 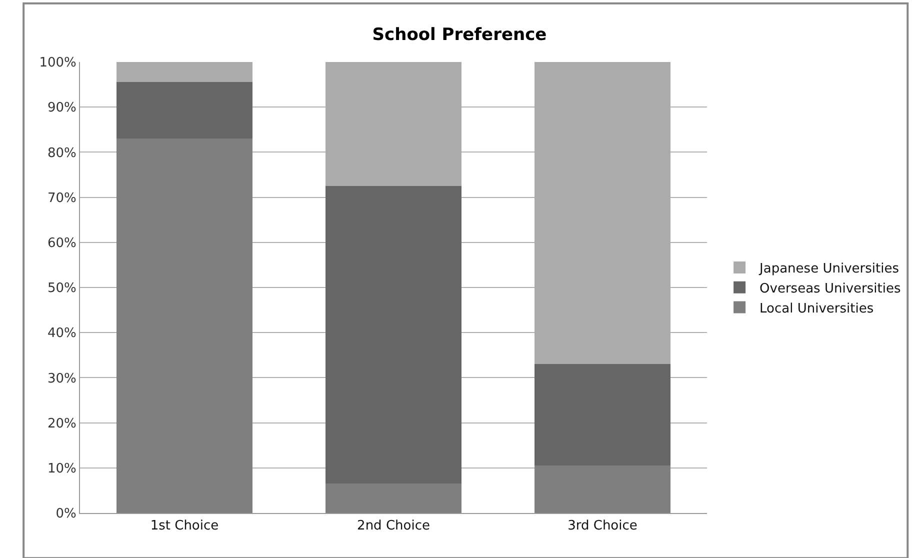 What do you see at coordinates (61, 288) in the screenshot?
I see `y-tick-label: 50%` at bounding box center [61, 288].